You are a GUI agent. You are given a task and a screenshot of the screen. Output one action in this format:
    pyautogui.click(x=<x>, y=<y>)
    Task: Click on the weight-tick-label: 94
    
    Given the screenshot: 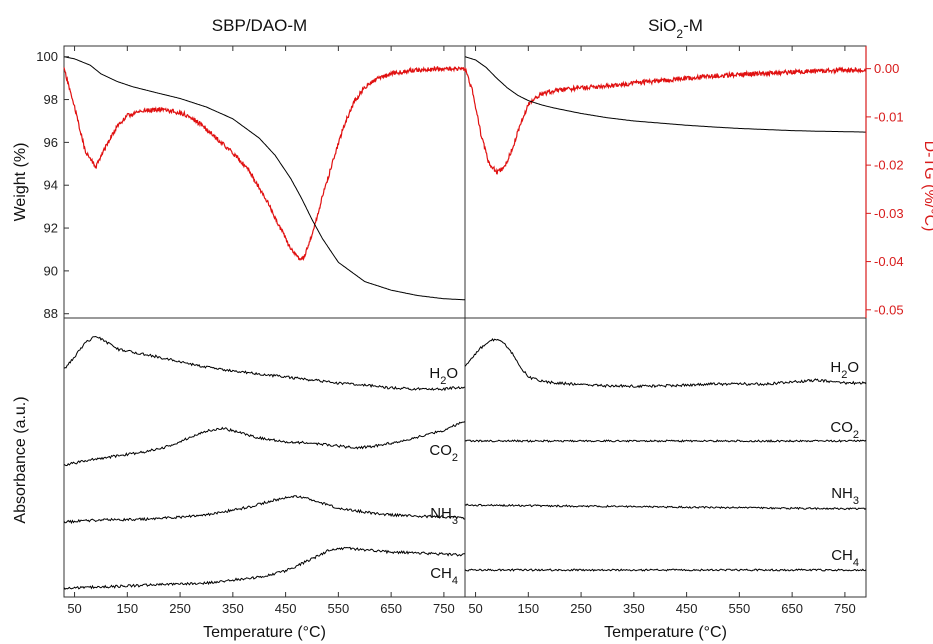 What is the action you would take?
    pyautogui.click(x=51, y=185)
    